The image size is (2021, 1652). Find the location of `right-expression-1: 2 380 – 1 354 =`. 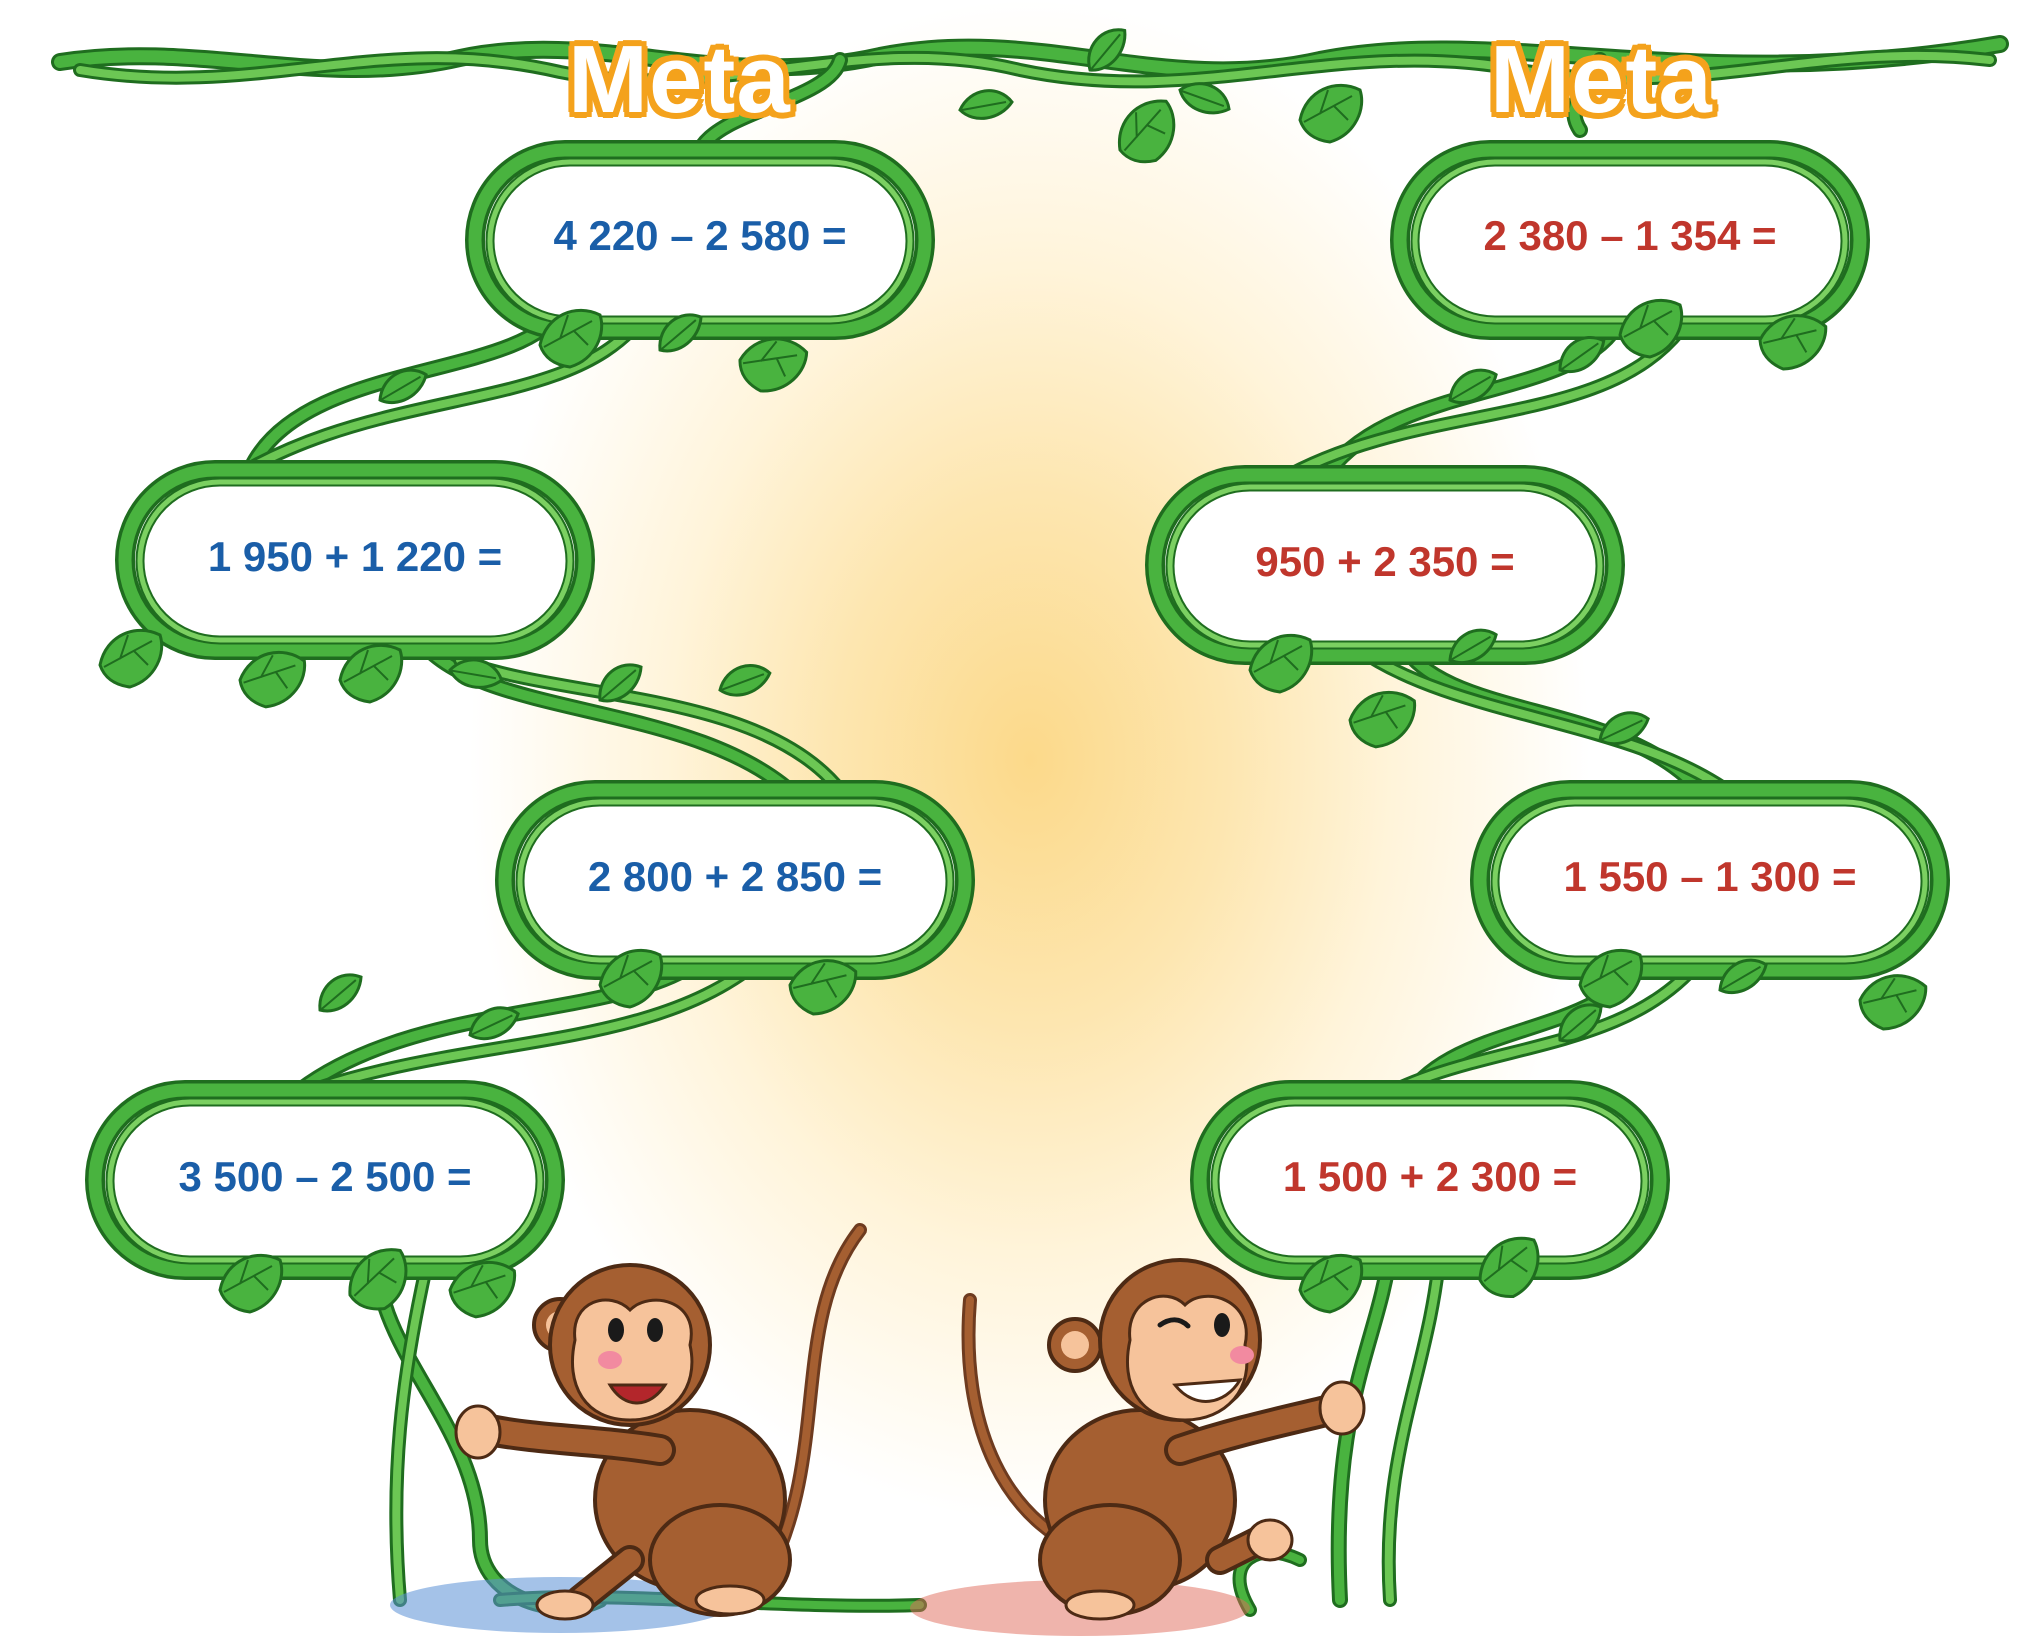

right-expression-1: 2 380 – 1 354 = is located at coordinates (1630, 235).